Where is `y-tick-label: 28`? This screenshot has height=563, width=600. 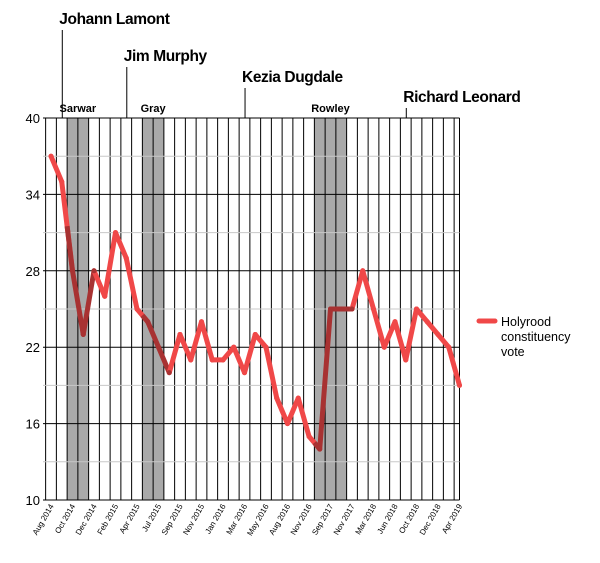 y-tick-label: 28 is located at coordinates (33, 271).